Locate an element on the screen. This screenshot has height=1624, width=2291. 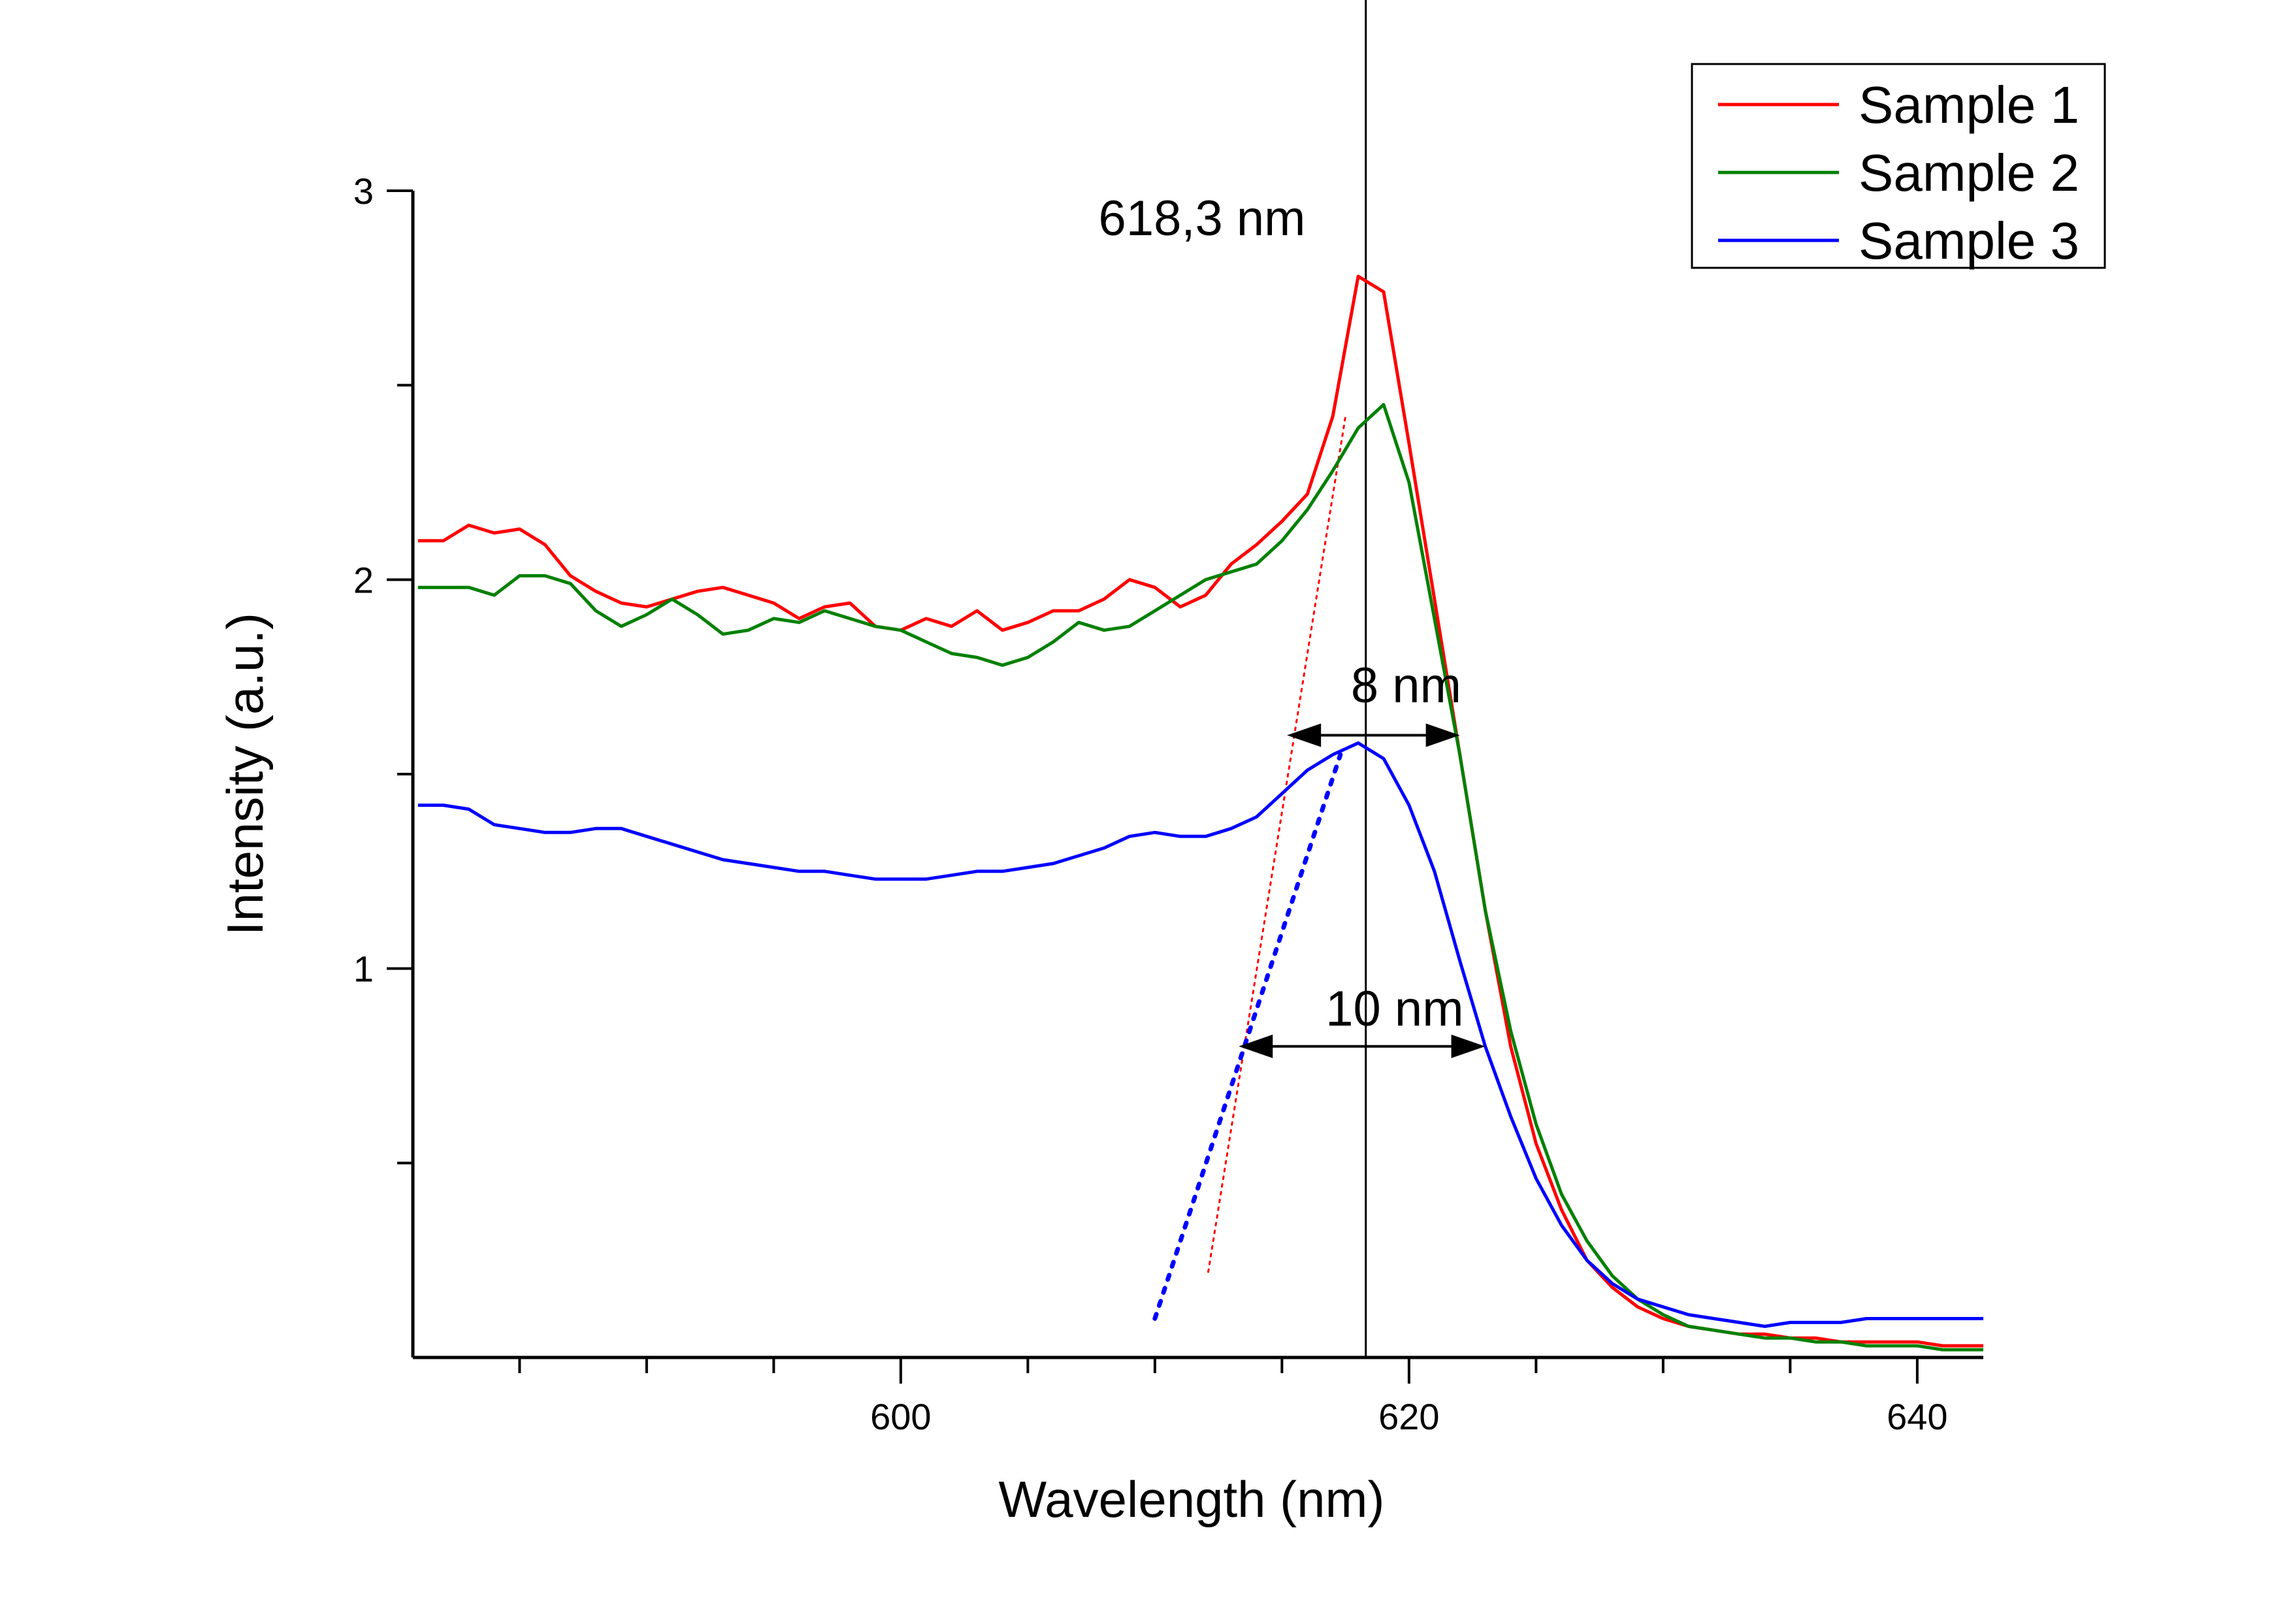
annotation-label-1: 8 nm is located at coordinates (1406, 685).